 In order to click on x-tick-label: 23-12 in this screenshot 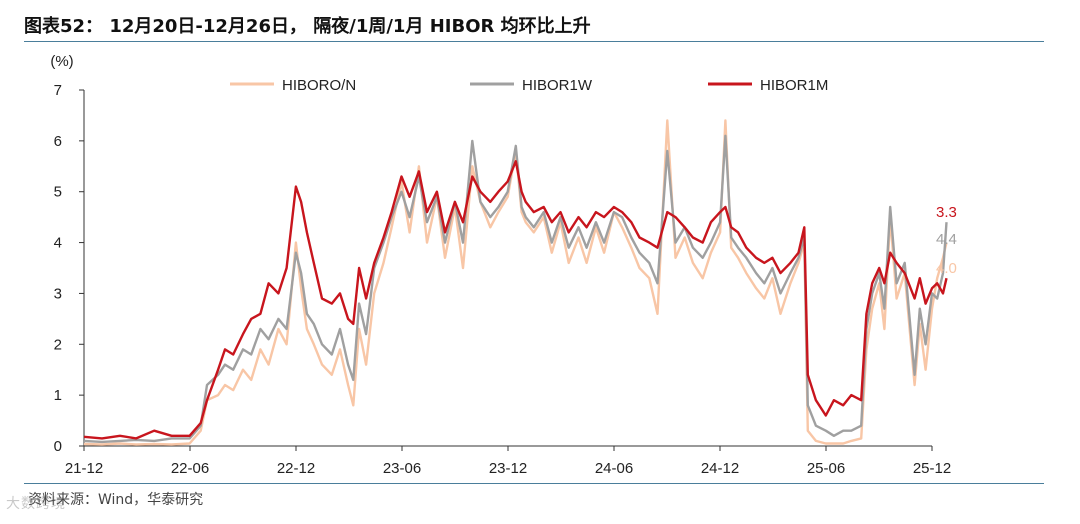, I will do `click(508, 468)`.